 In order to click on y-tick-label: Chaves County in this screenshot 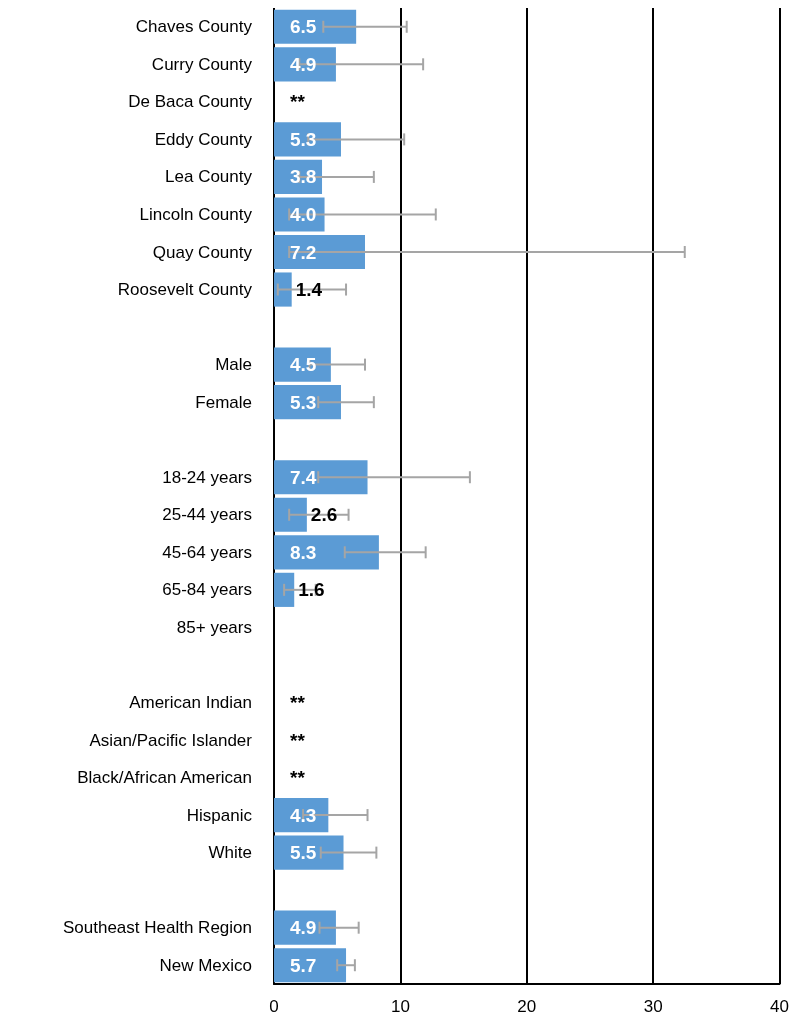, I will do `click(194, 27)`.